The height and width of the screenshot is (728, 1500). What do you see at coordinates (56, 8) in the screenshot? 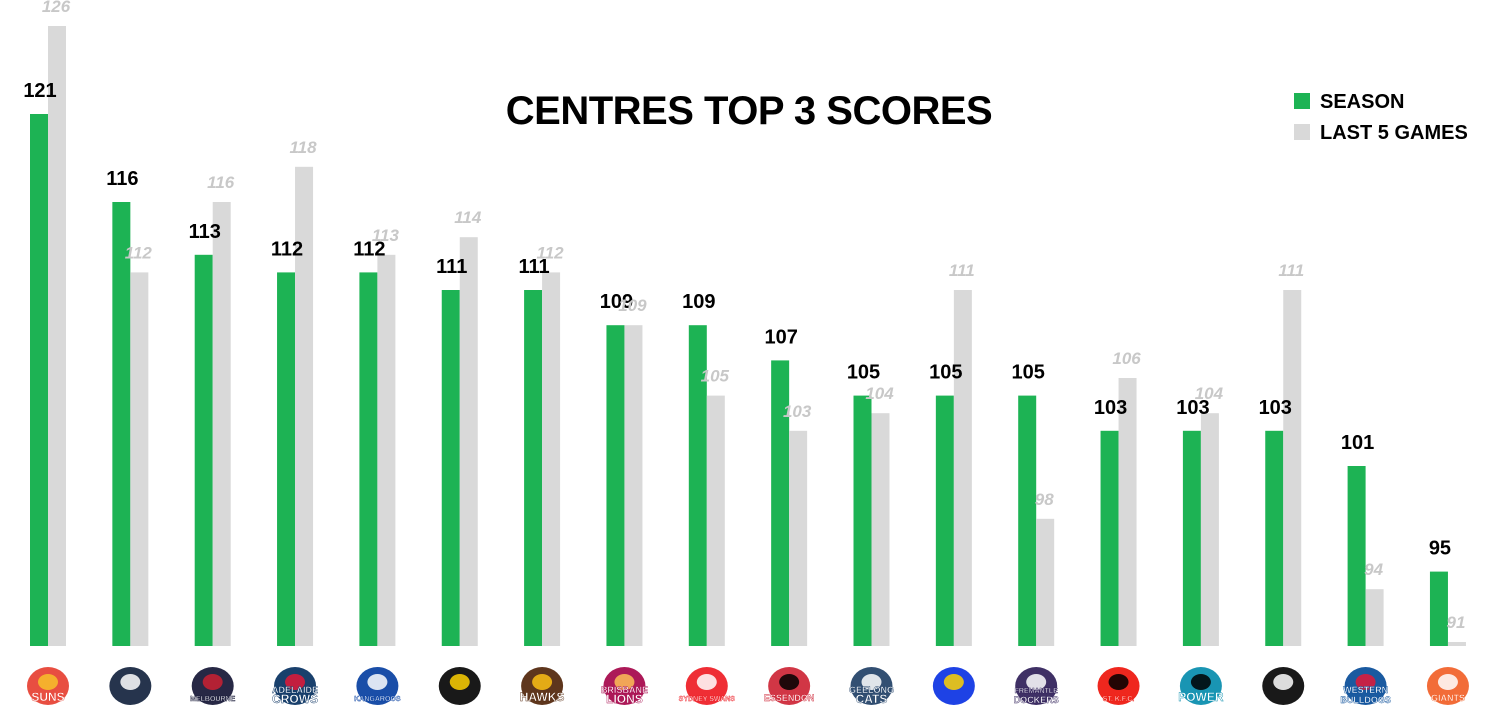
I see `last5-value-label: 126` at bounding box center [56, 8].